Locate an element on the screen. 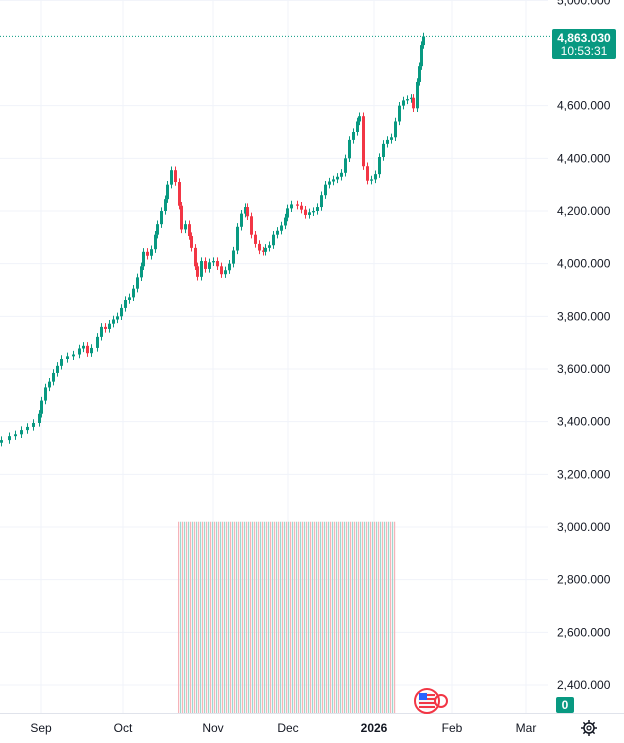  last-price-tag: 4,863.030 10:53:31 is located at coordinates (584, 44).